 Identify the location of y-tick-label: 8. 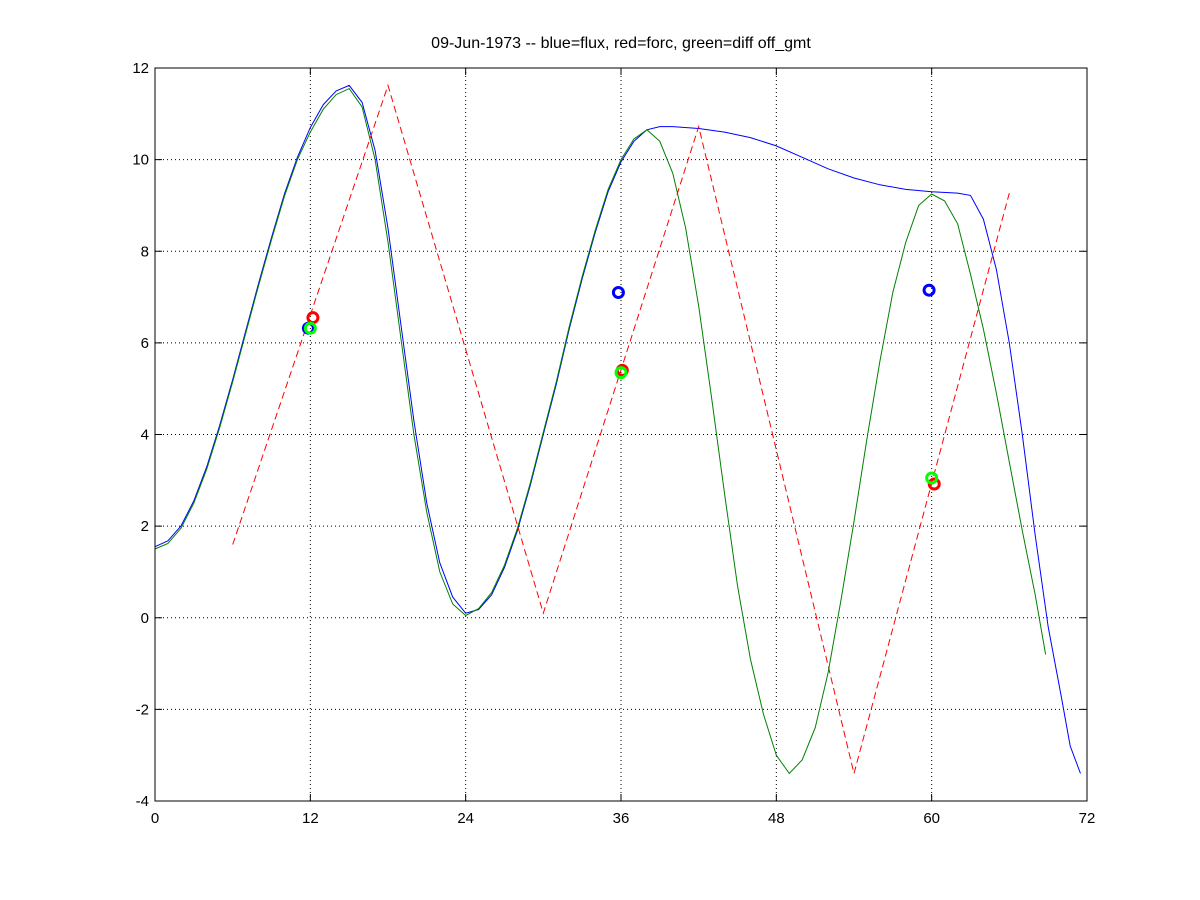
(145, 251).